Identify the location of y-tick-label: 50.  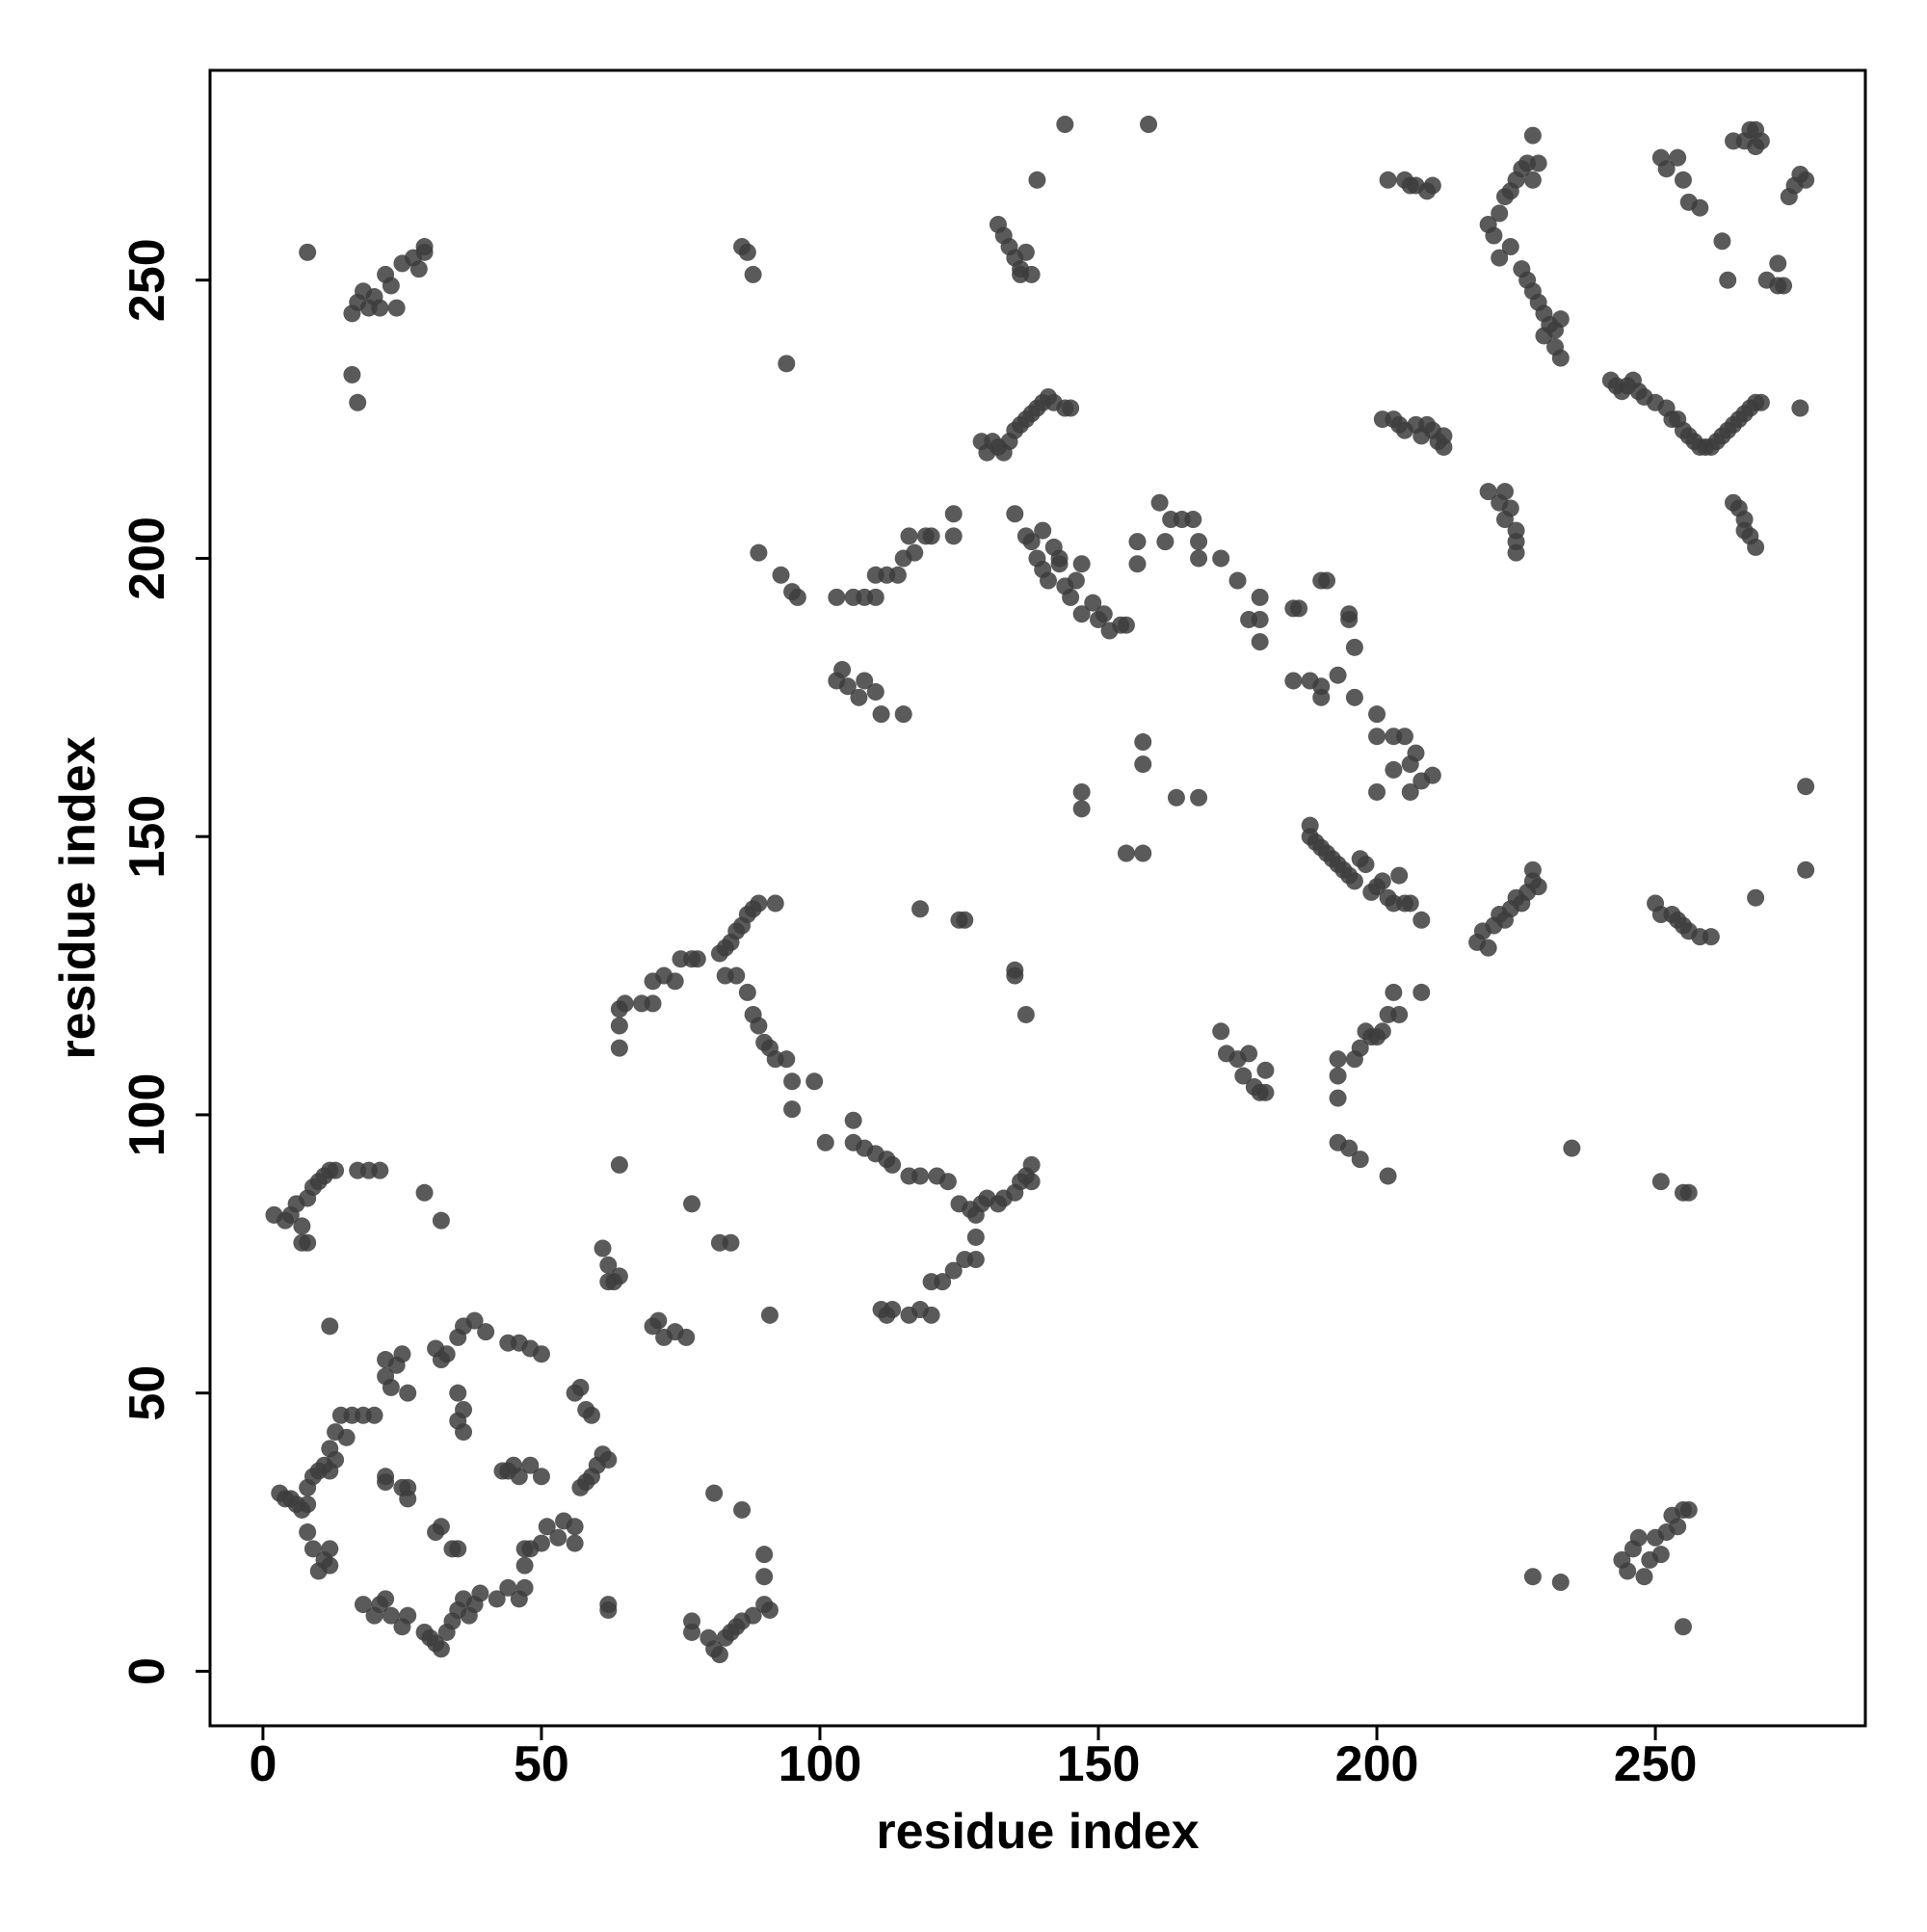
(147, 1393).